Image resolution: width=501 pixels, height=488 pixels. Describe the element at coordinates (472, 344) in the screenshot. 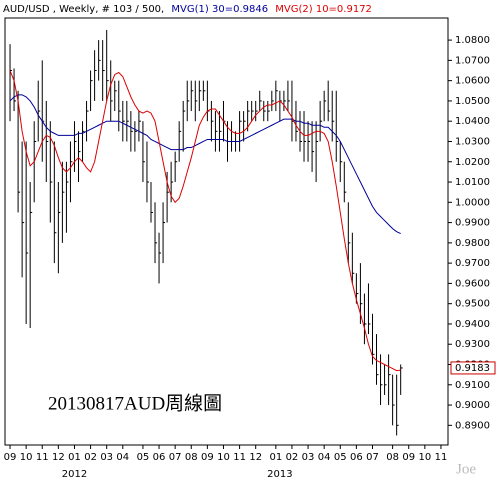

I see `y-tick-label: 0.9300` at that location.